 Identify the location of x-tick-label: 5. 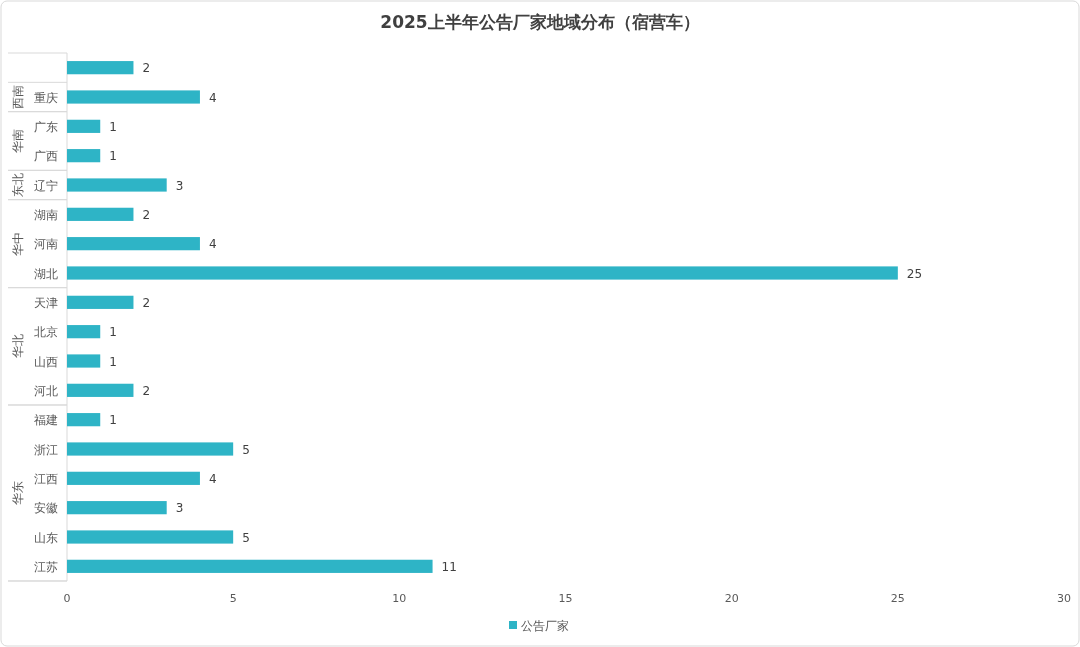
(233, 598).